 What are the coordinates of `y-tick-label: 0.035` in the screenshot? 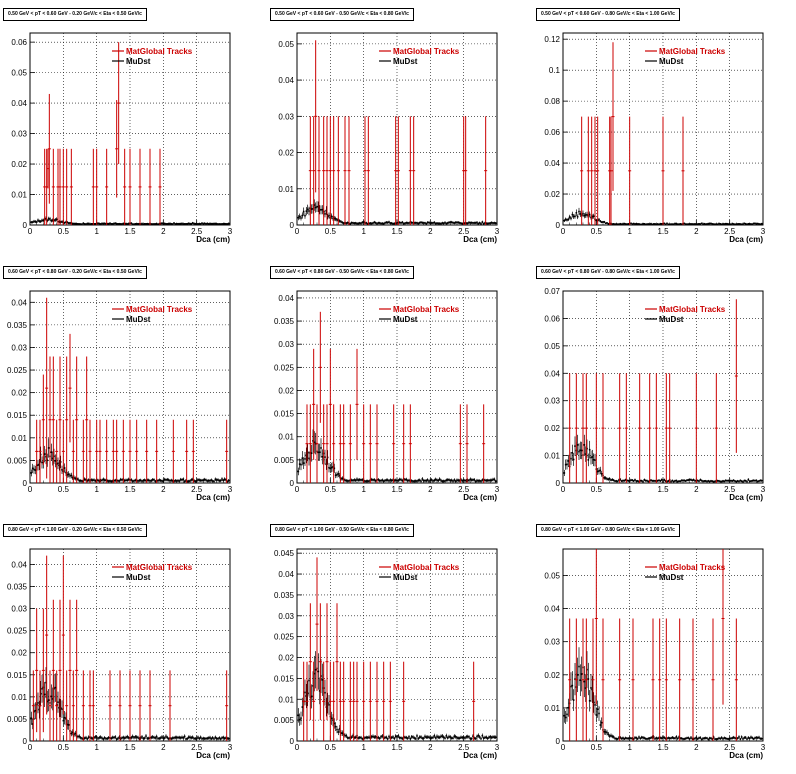 It's located at (284, 321).